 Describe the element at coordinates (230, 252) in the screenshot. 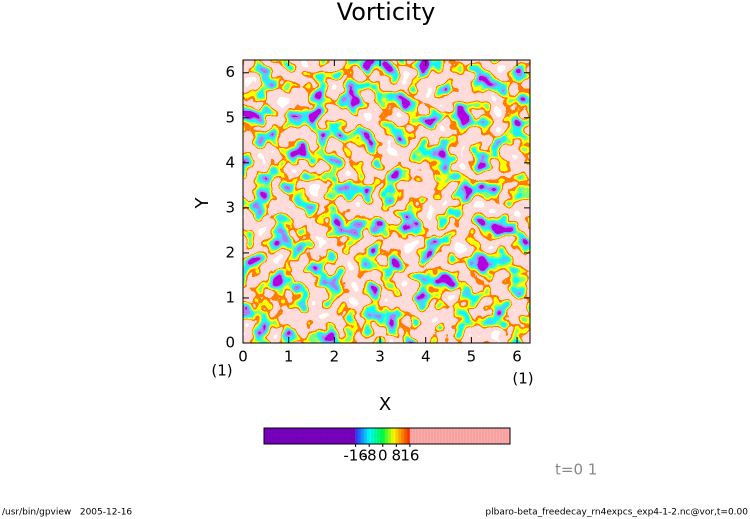

I see `y-tick-label: 2` at that location.